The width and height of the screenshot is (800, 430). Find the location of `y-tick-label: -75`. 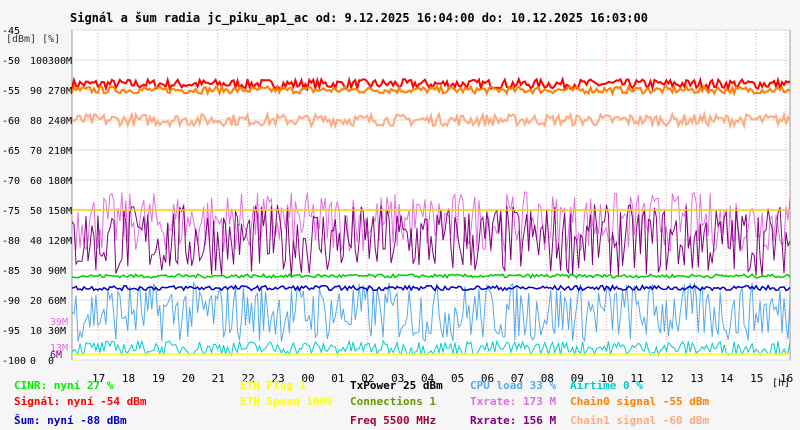

y-tick-label: -75 is located at coordinates (11, 211).